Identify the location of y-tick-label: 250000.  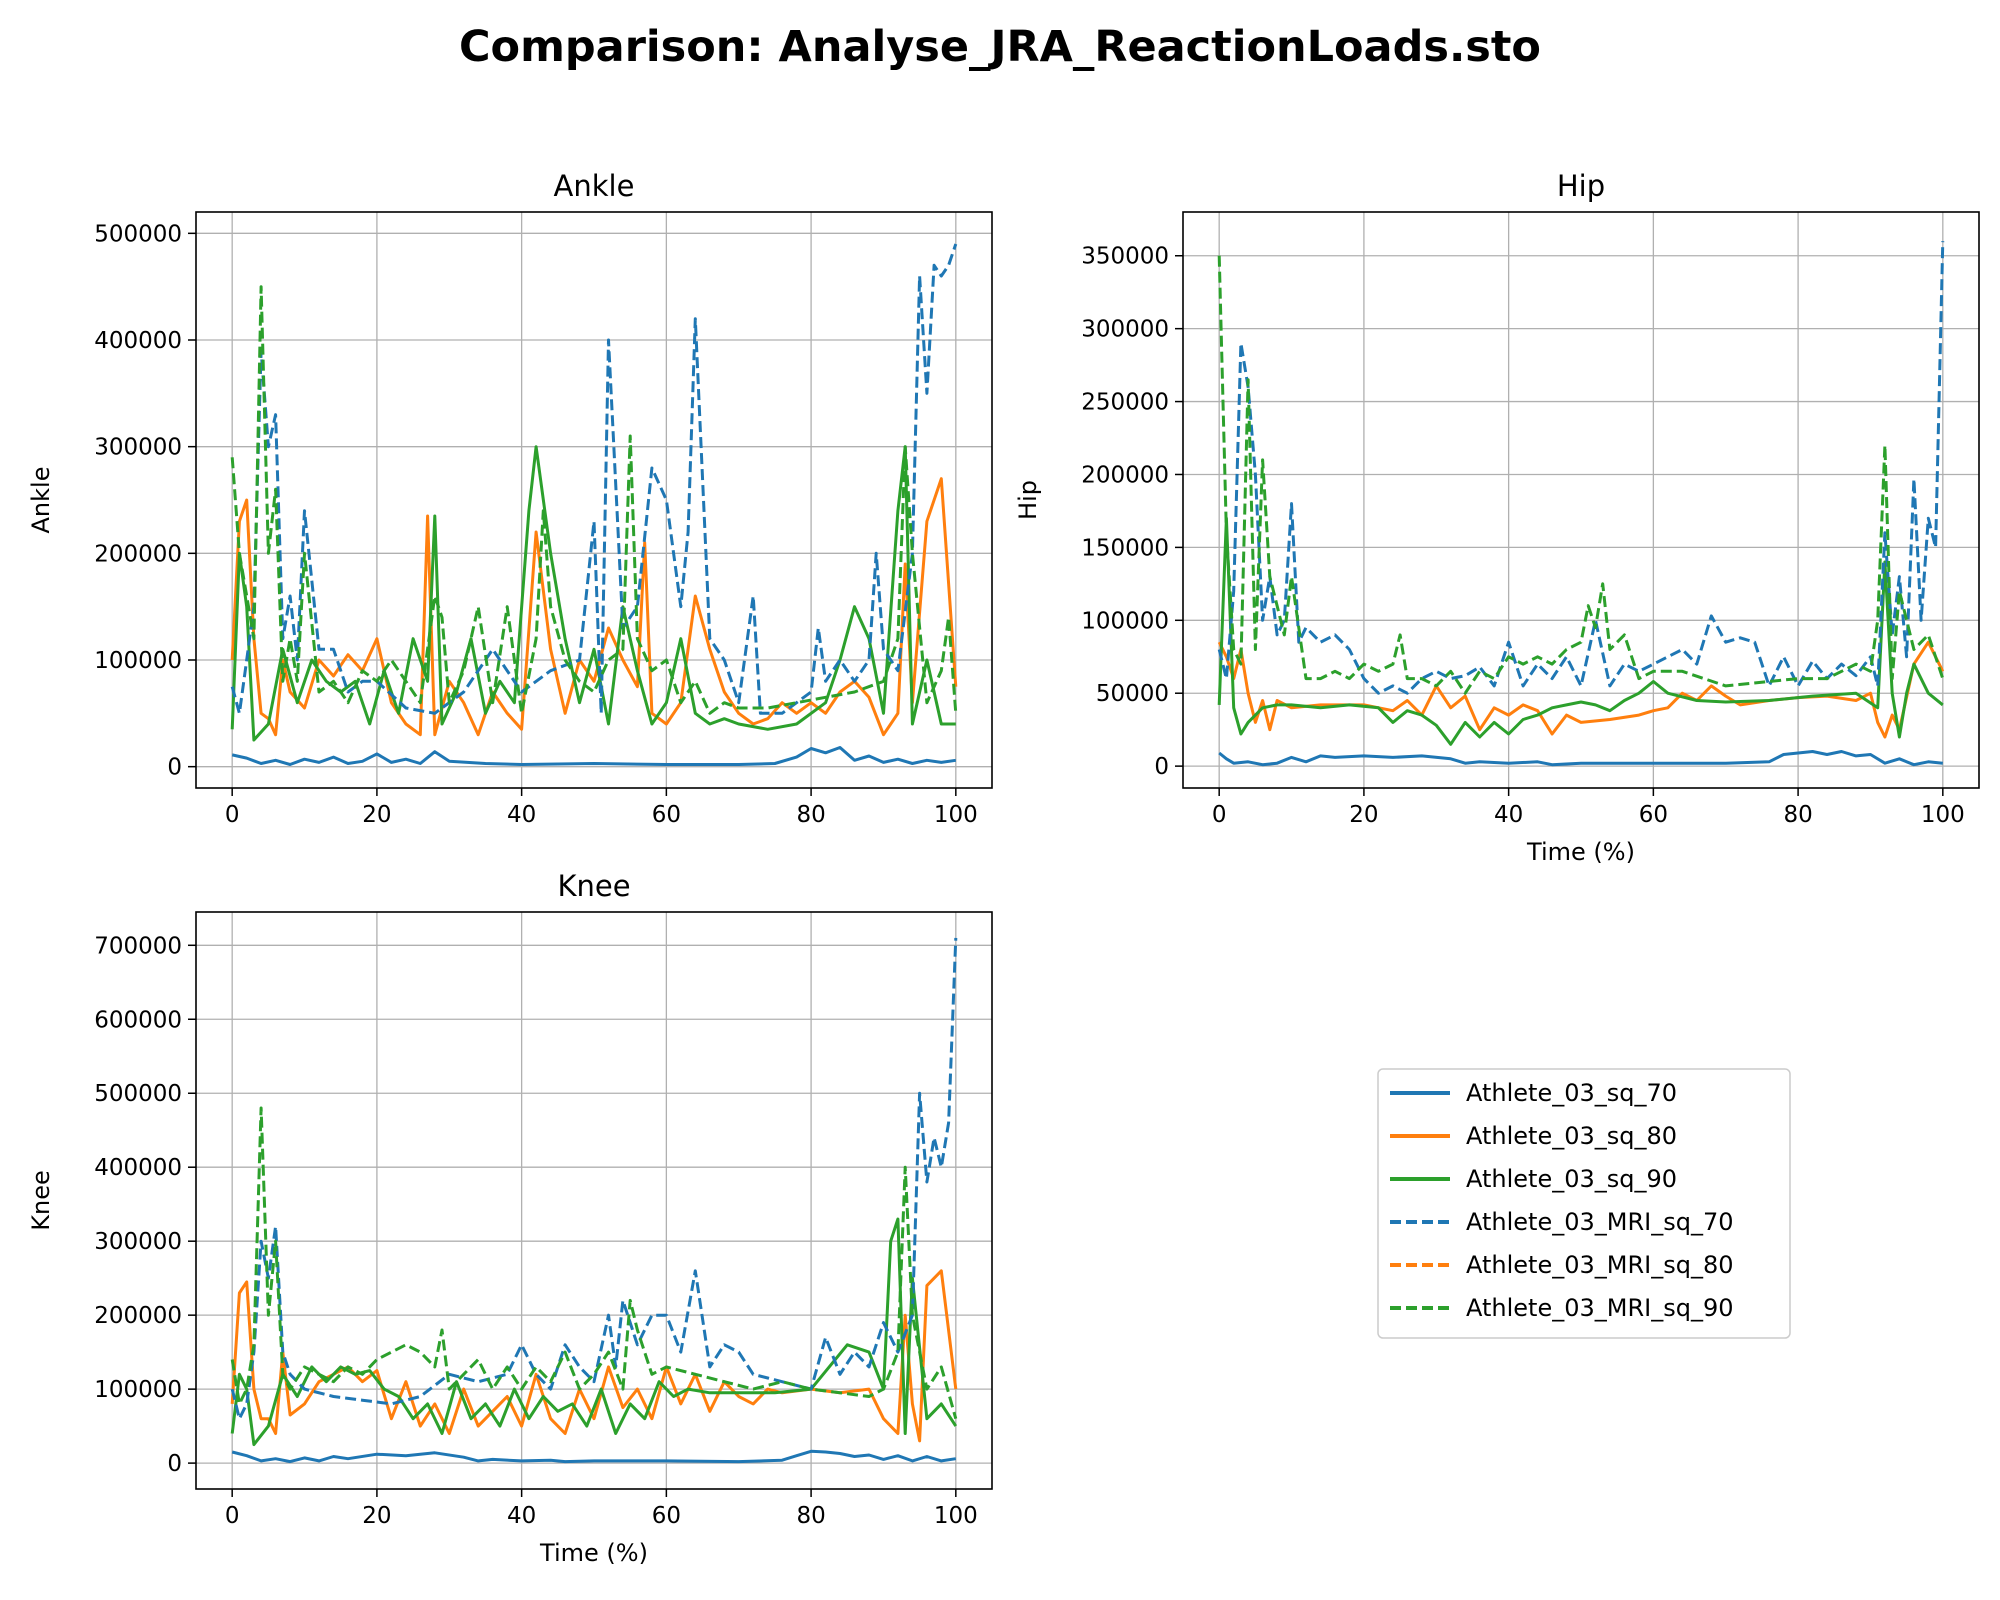
(1125, 403).